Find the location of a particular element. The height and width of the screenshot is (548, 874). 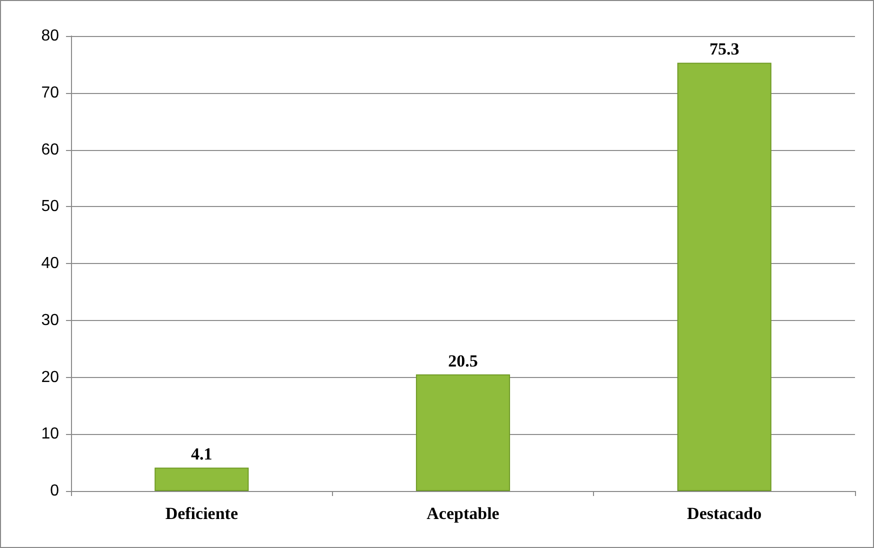

y-tick-label: 80 is located at coordinates (50, 36).